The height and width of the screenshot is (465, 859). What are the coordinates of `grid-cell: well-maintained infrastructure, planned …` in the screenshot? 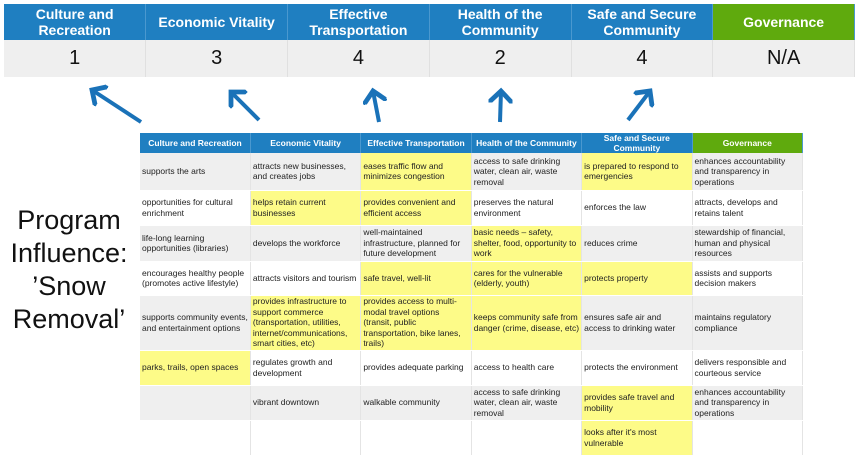 It's located at (416, 243).